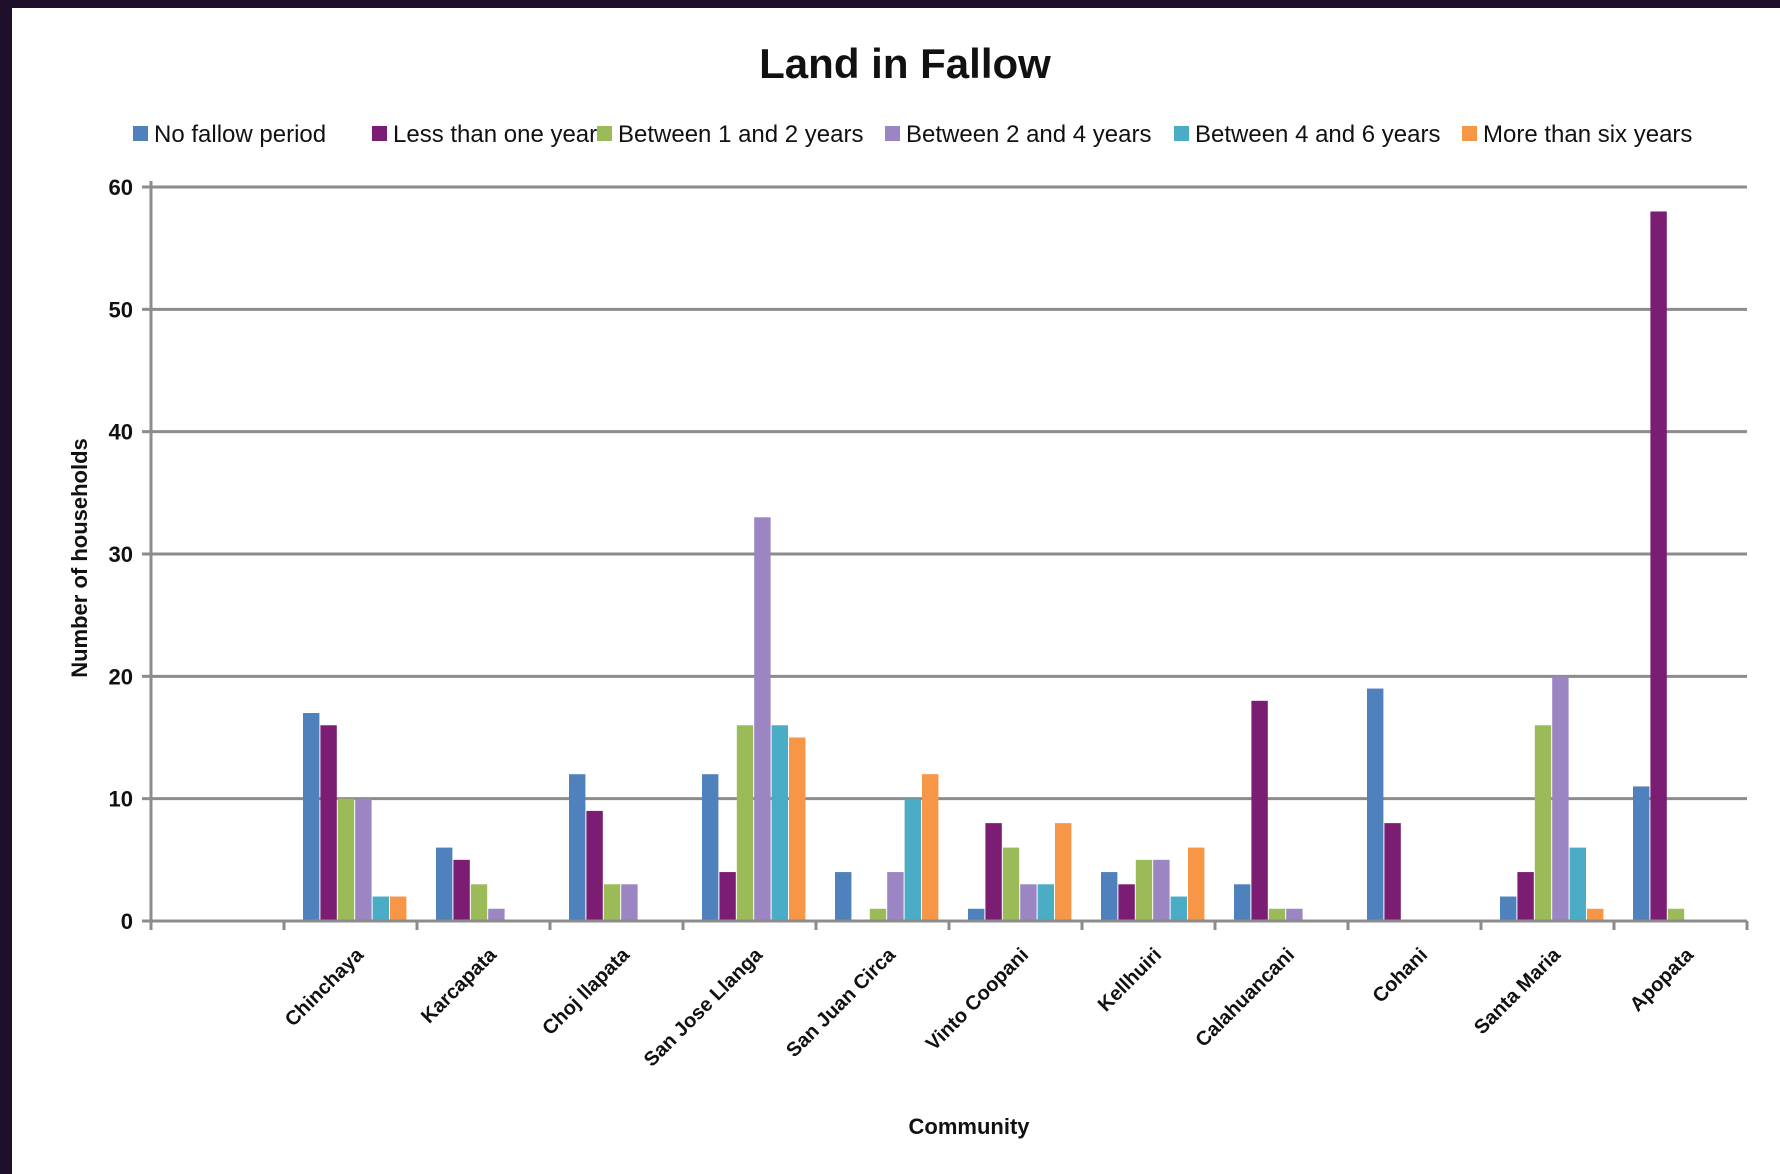 The image size is (1780, 1174). Describe the element at coordinates (121, 187) in the screenshot. I see `y-tick-label: 60` at that location.